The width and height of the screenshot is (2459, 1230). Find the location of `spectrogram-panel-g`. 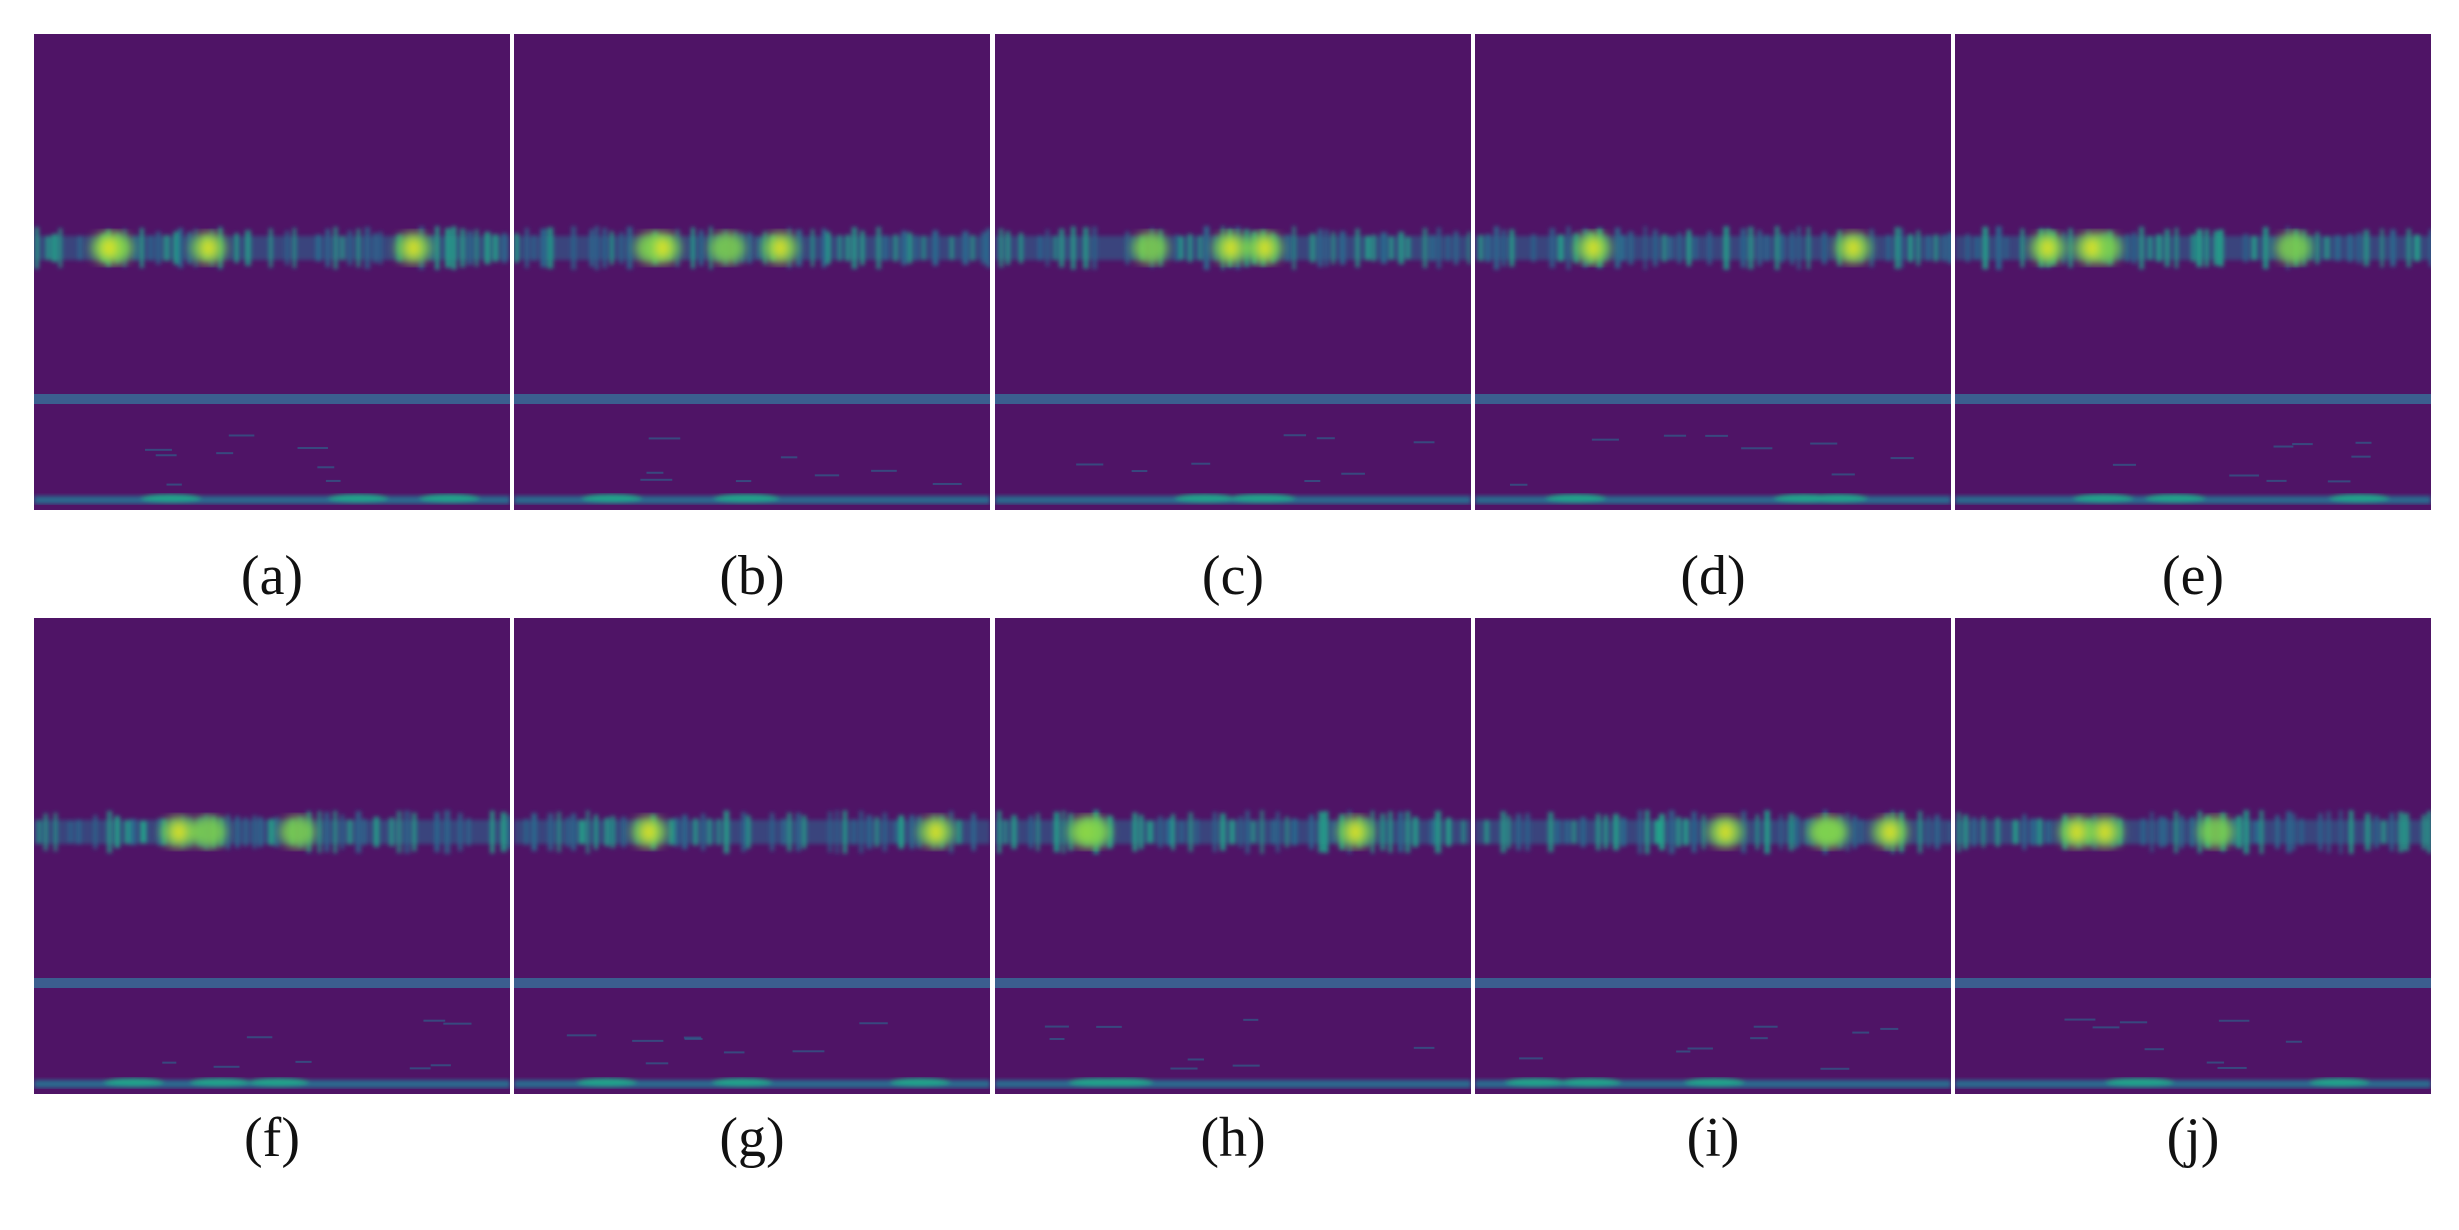

spectrogram-panel-g is located at coordinates (752, 856).